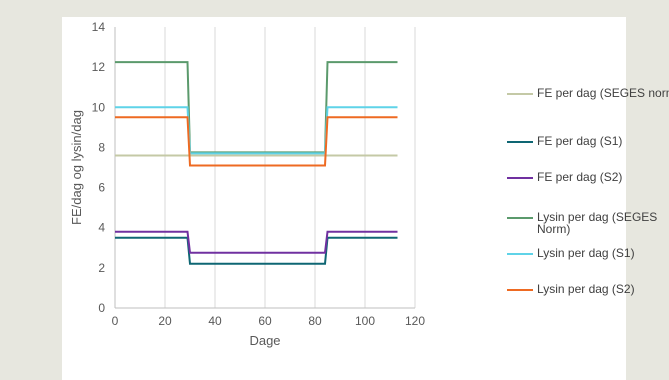 This screenshot has height=380, width=669. What do you see at coordinates (101, 188) in the screenshot?
I see `y-tick-label: 6` at bounding box center [101, 188].